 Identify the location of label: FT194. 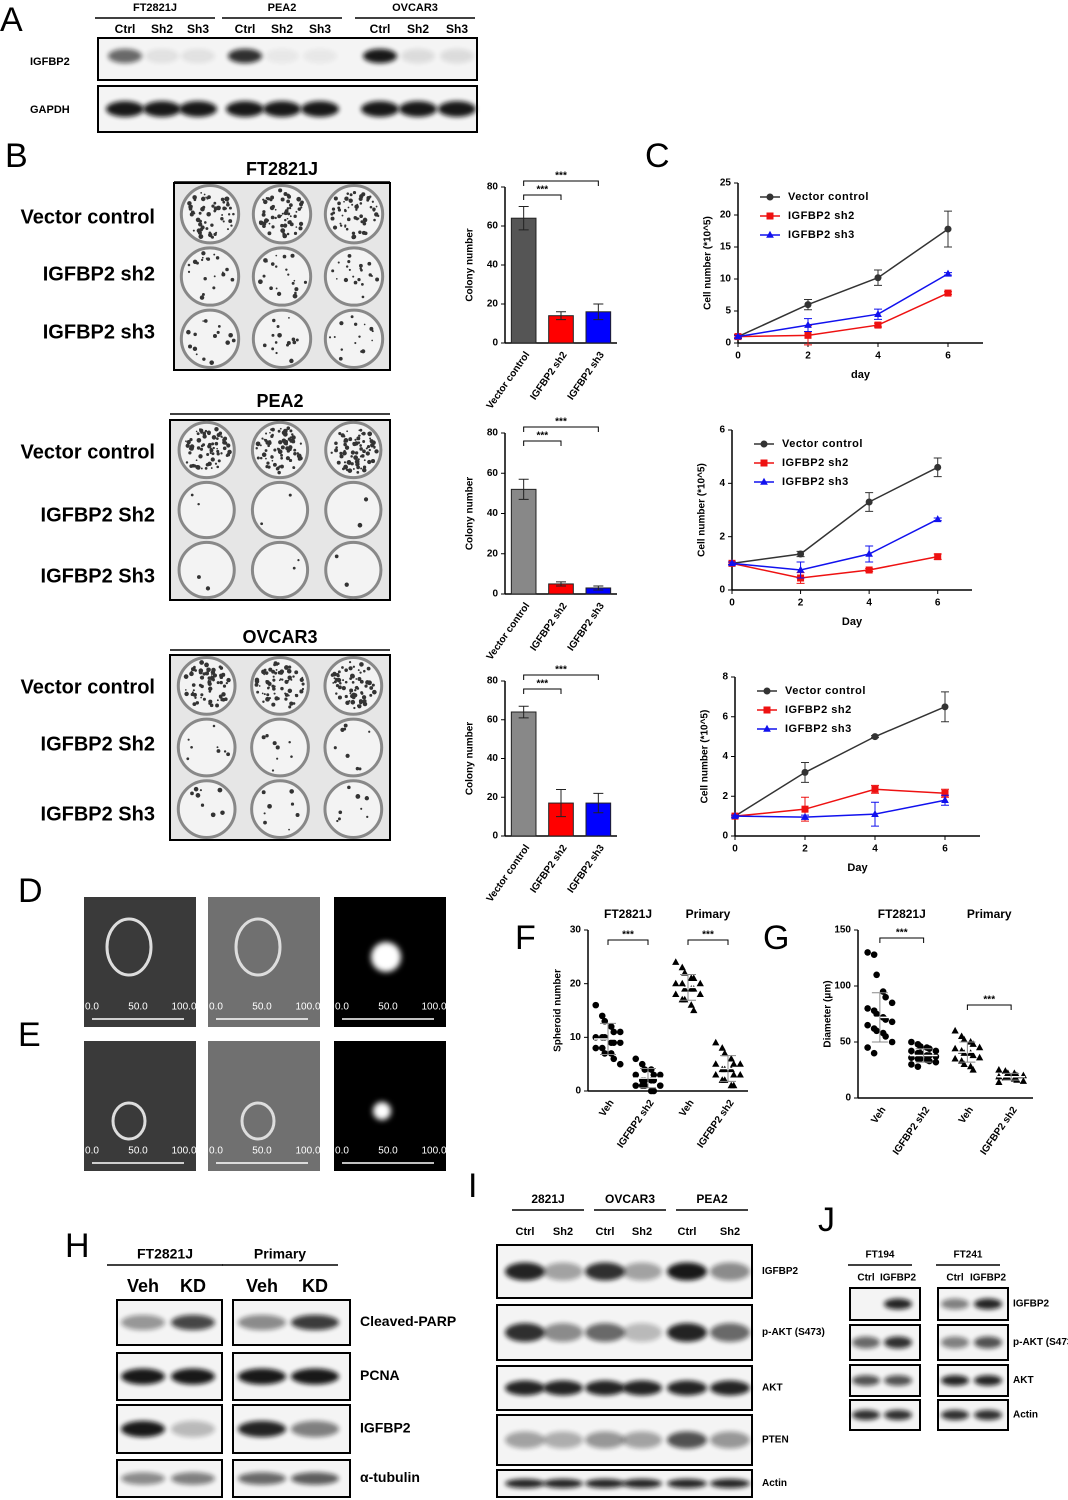
(880, 1255).